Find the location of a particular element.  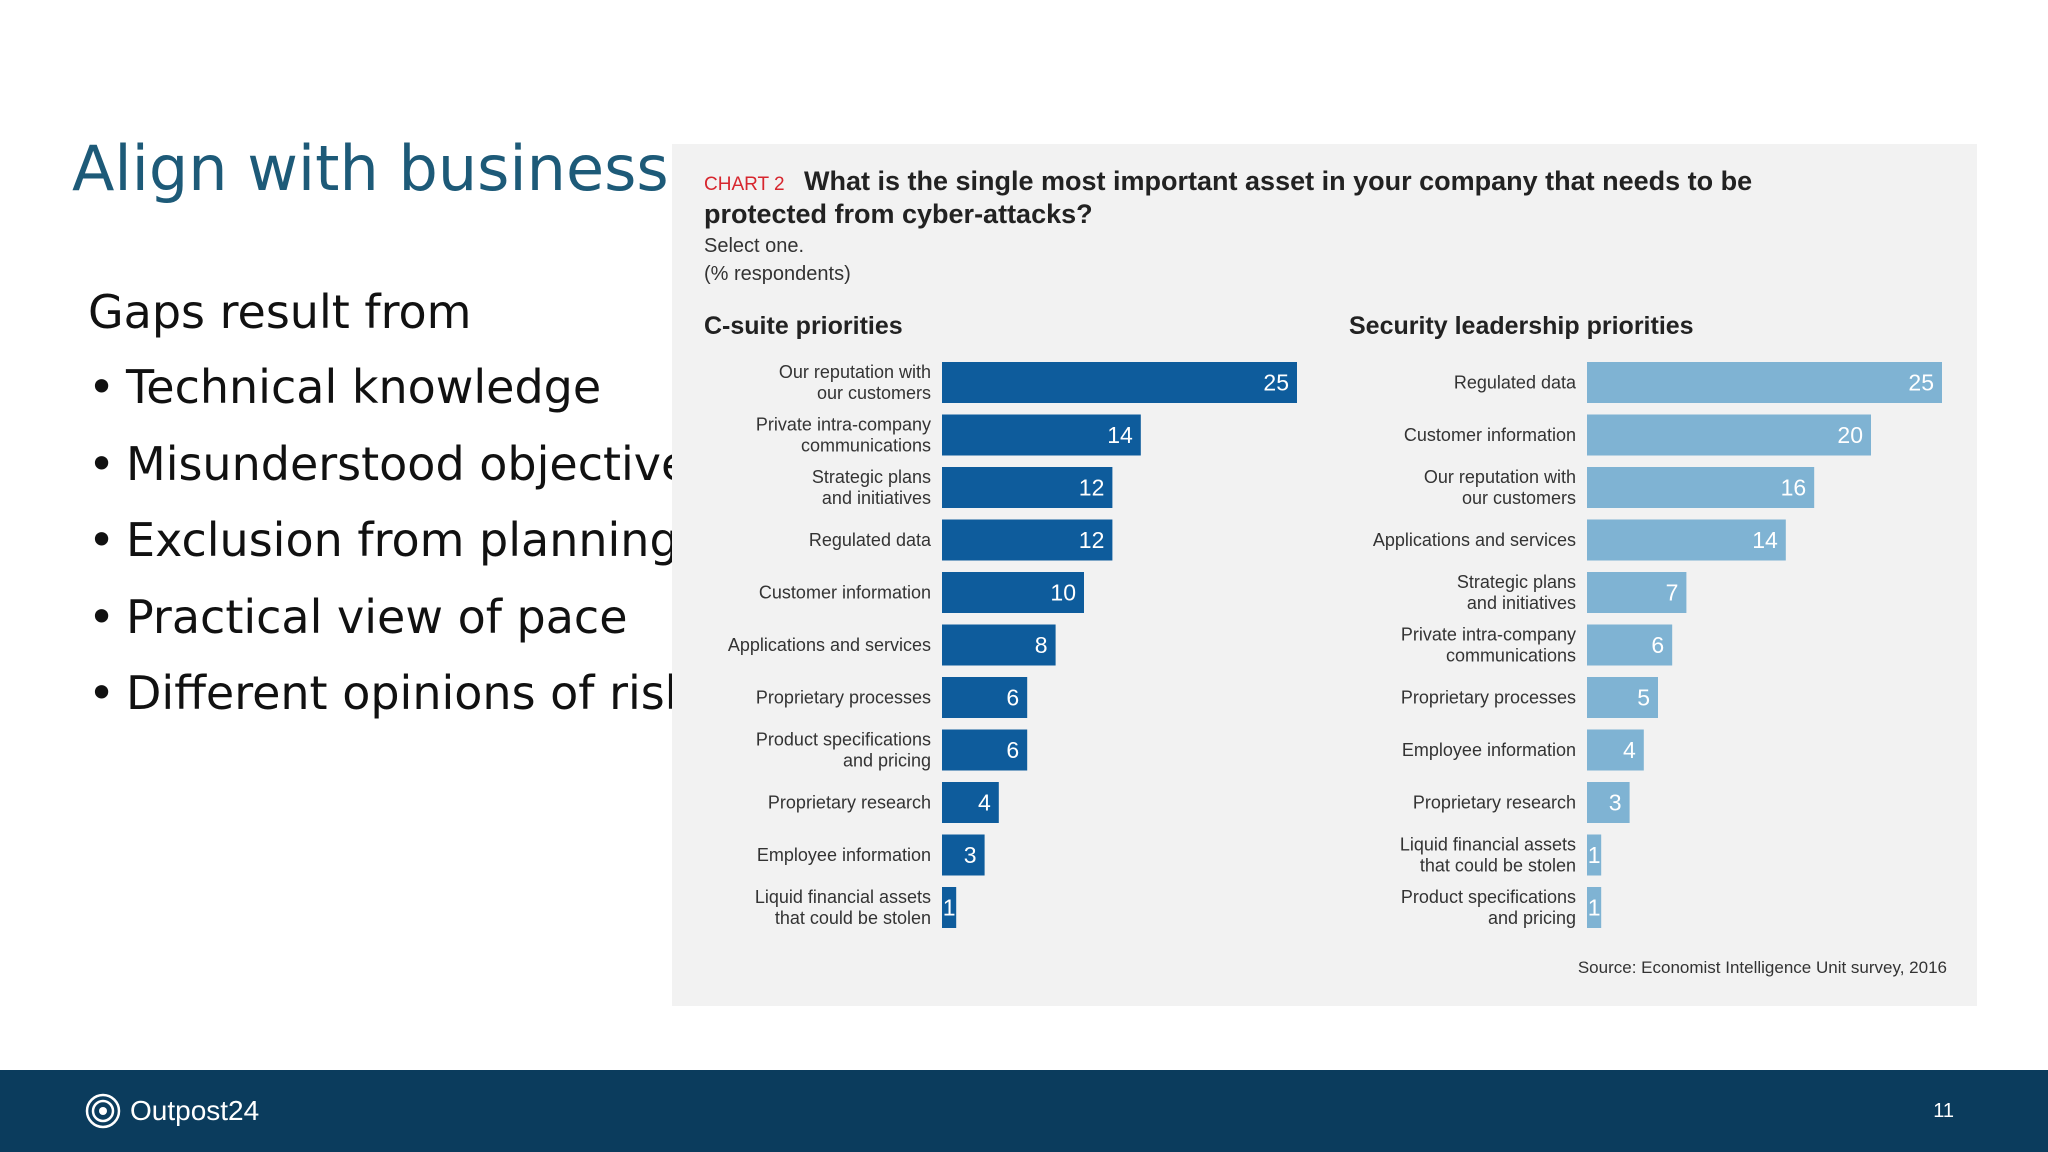

bullet-item: • Different opinions of risk is located at coordinates (400, 704).